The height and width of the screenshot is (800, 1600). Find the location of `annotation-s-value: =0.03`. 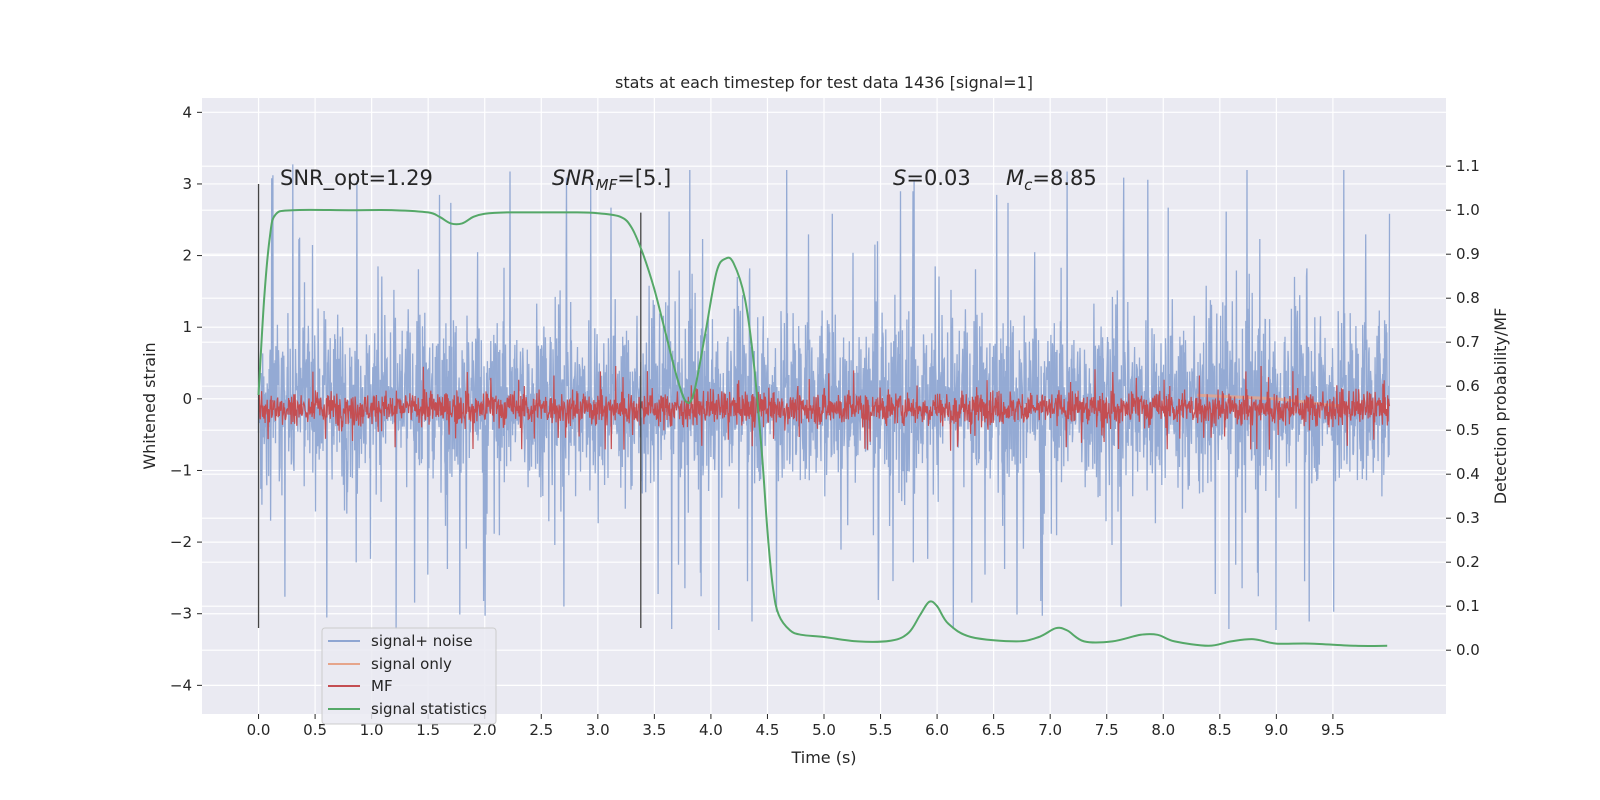

annotation-s-value: =0.03 is located at coordinates (938, 178).